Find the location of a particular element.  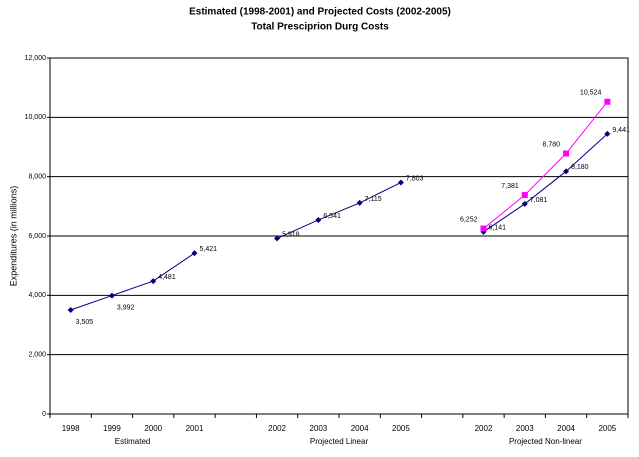

y-tick-label: 8,000 is located at coordinates (37, 177).